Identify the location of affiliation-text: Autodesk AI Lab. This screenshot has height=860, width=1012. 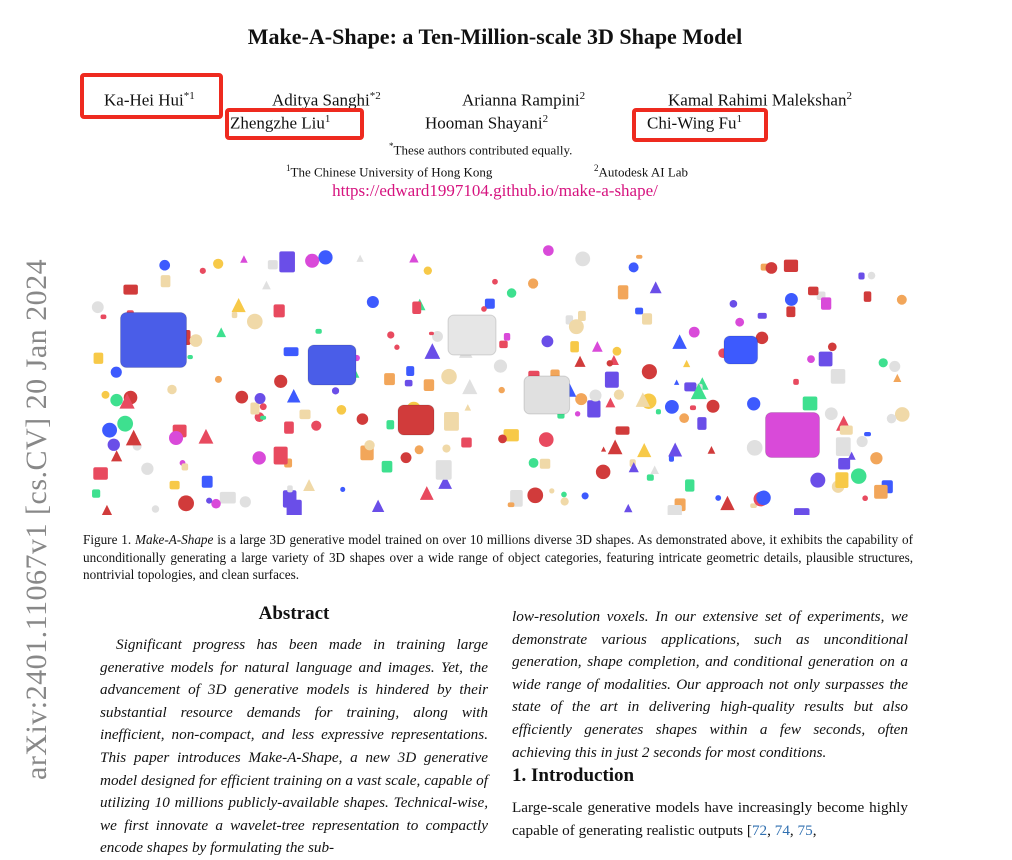
(643, 172).